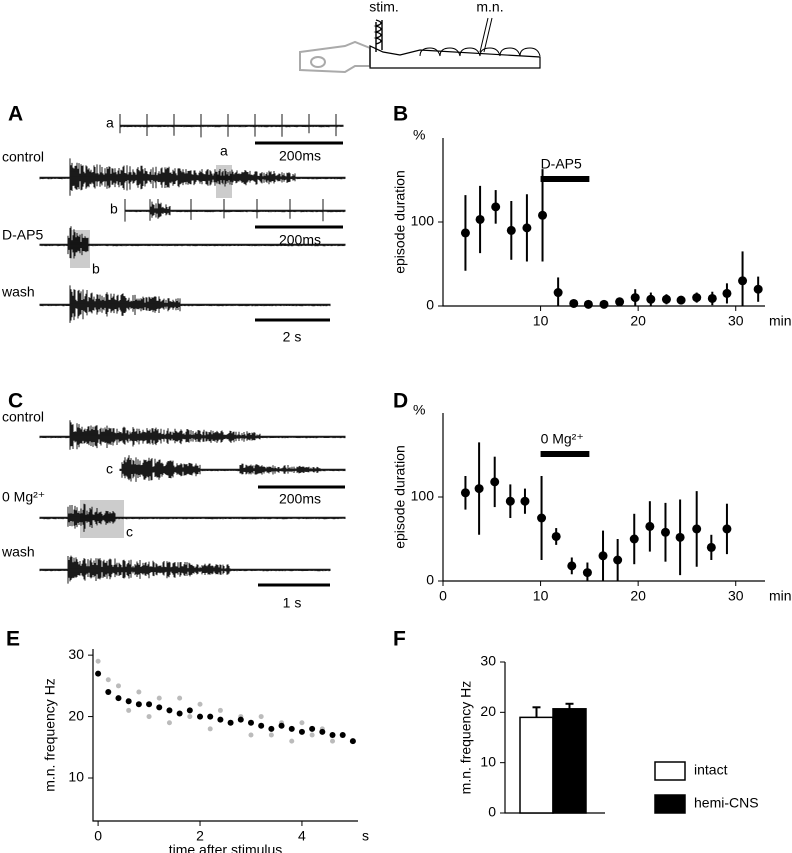 The height and width of the screenshot is (853, 792). Describe the element at coordinates (18, 552) in the screenshot. I see `trace-label: wash` at that location.